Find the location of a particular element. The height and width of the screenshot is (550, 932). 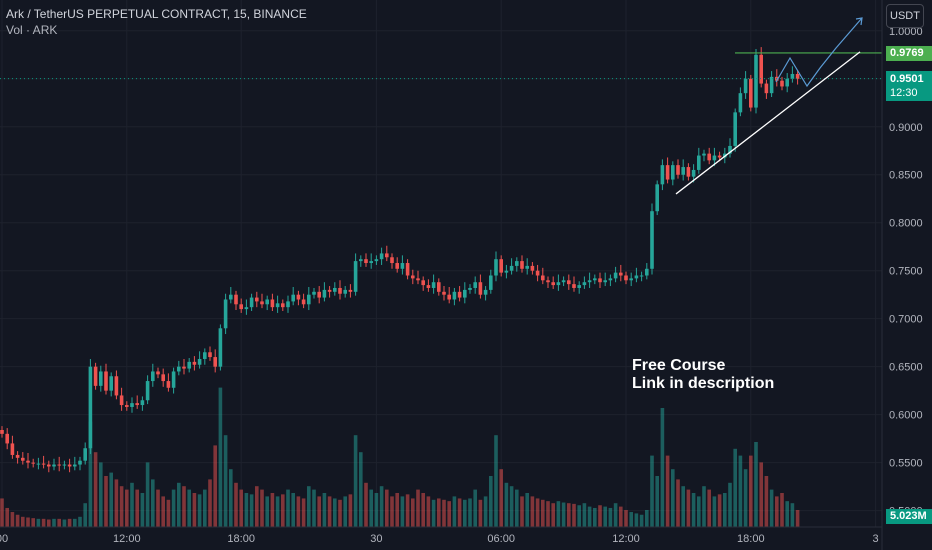

y-tick-label: 0.7000 is located at coordinates (906, 320).